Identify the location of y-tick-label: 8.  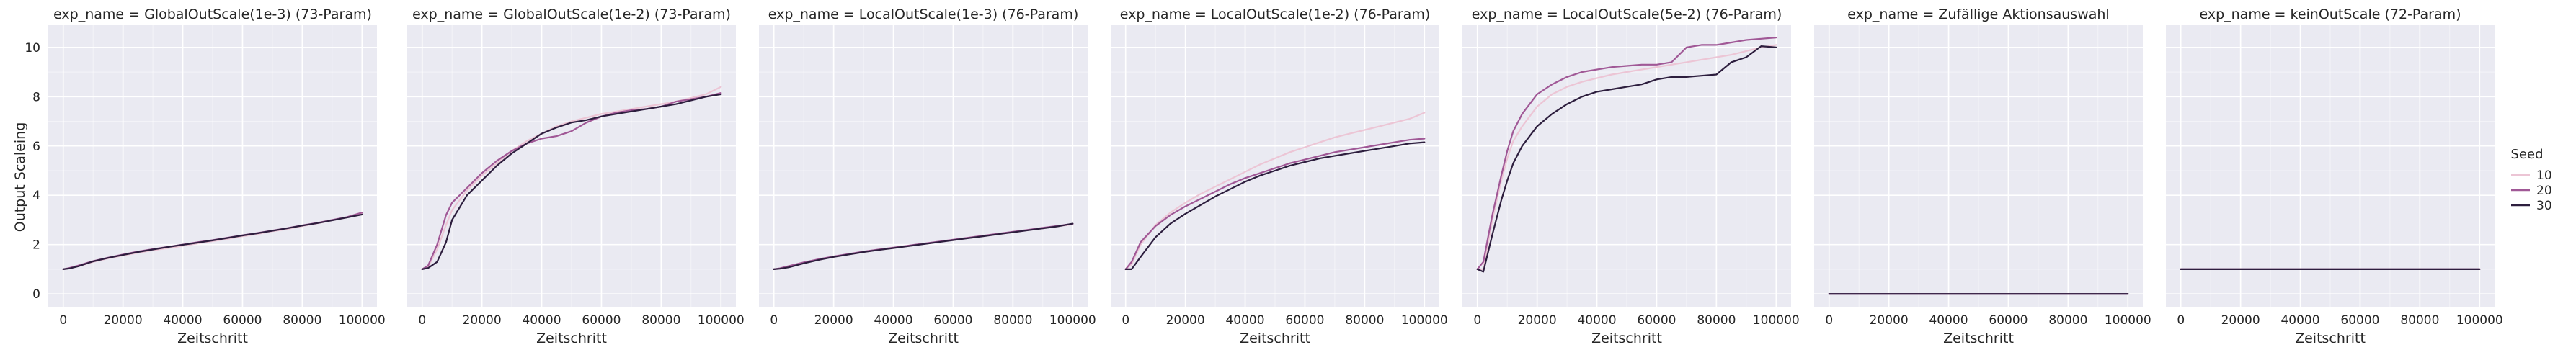
(36, 97).